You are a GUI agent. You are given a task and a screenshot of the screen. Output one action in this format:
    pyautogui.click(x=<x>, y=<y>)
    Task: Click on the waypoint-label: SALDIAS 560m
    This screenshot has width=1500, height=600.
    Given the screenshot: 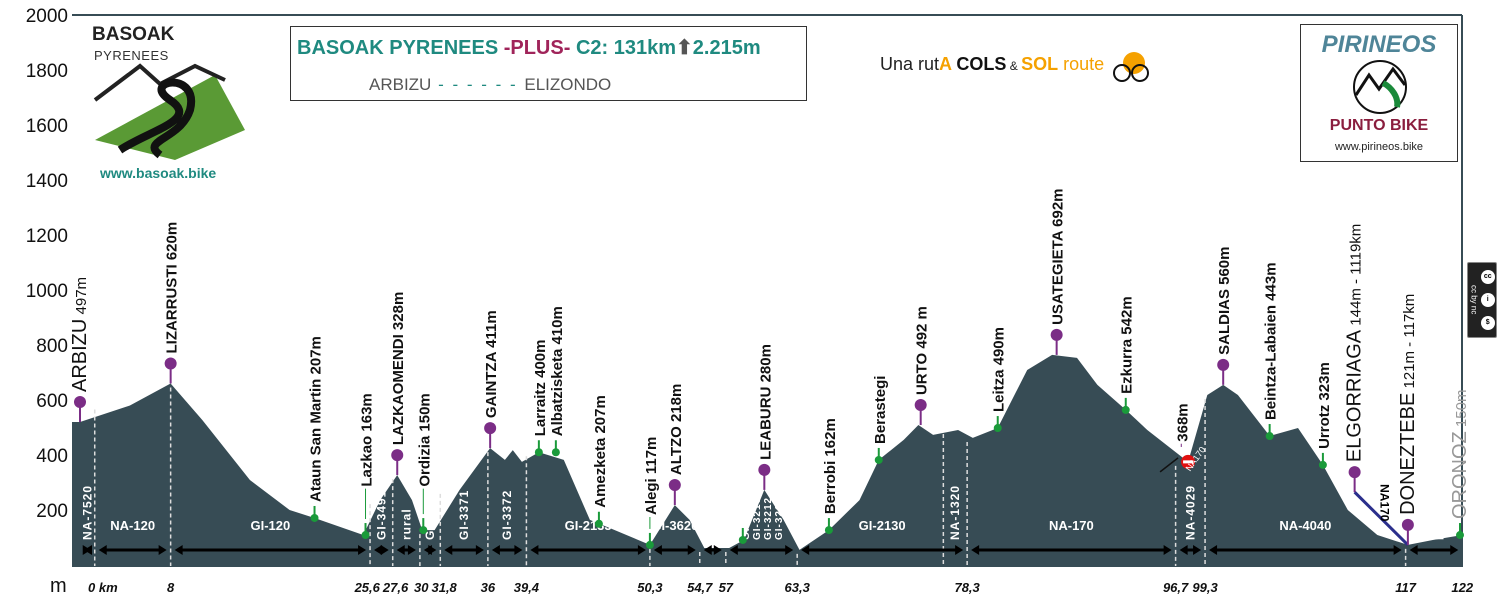 What is the action you would take?
    pyautogui.click(x=1224, y=300)
    